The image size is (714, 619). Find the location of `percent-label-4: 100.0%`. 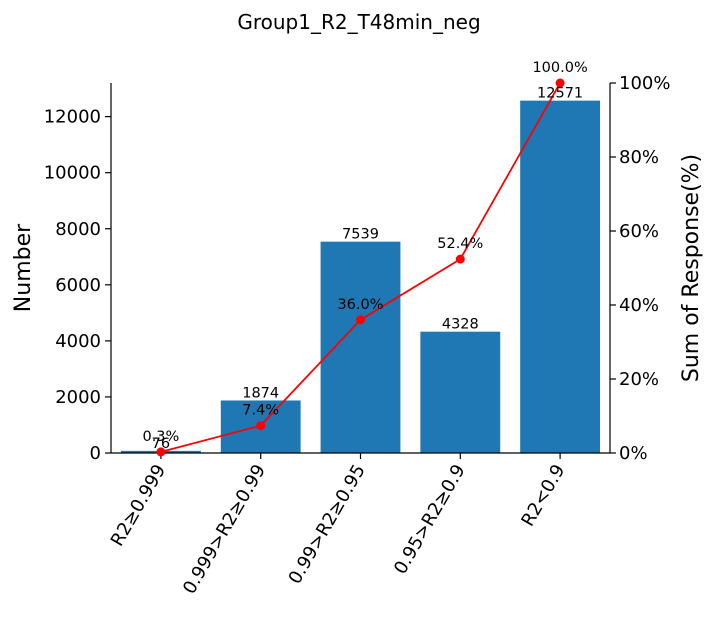

percent-label-4: 100.0% is located at coordinates (559, 68).